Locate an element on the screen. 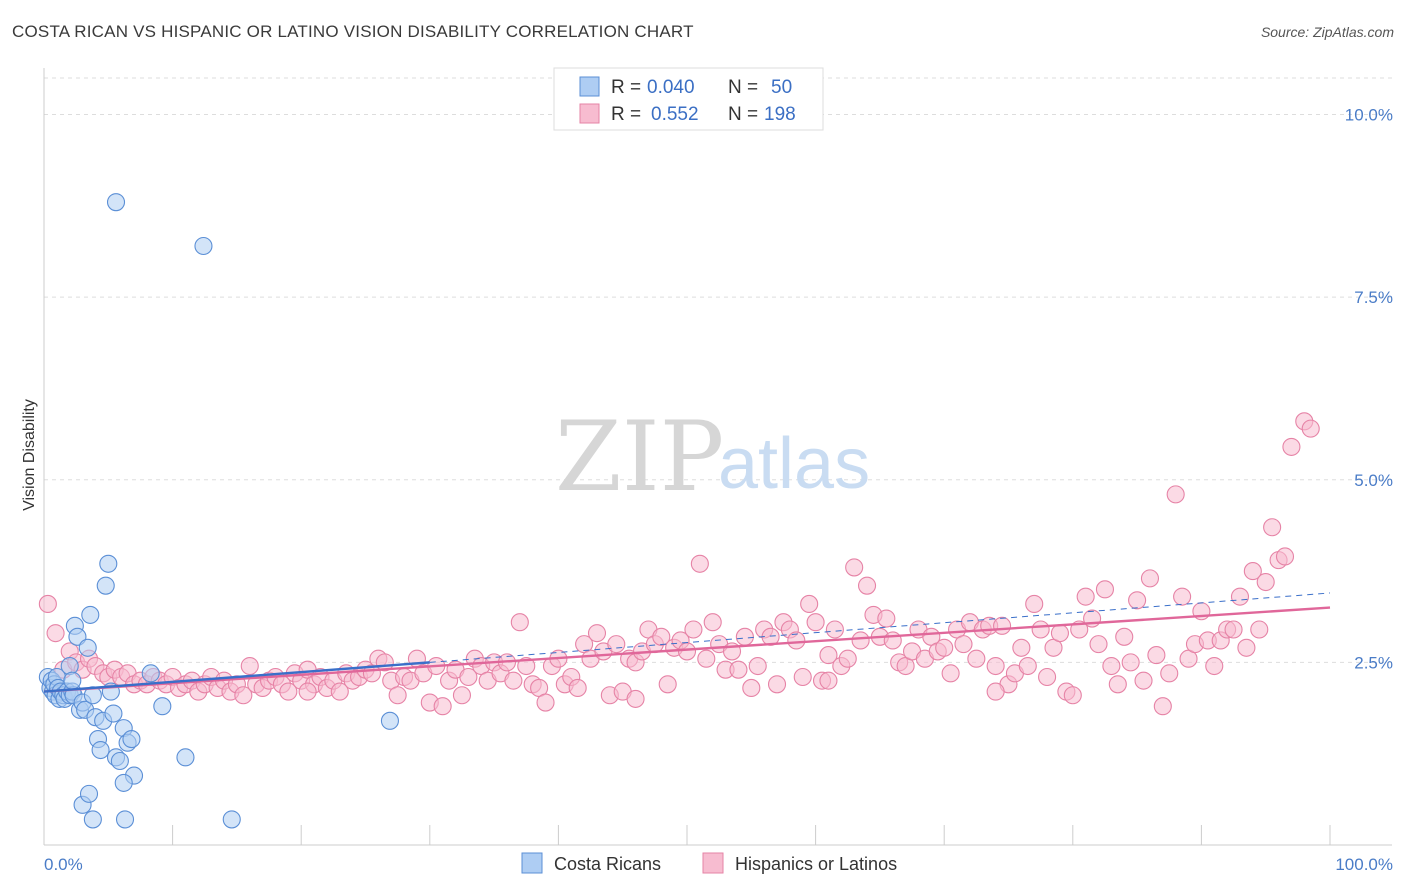 The width and height of the screenshot is (1406, 892). legend-r-label-pink: R = is located at coordinates (626, 114).